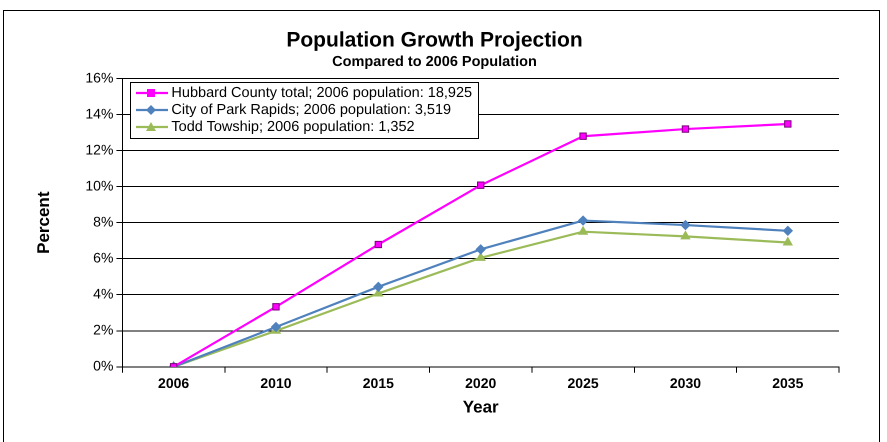 Image resolution: width=887 pixels, height=442 pixels. I want to click on legend-label: Todd Towship; 2006 population: 1,352, so click(293, 127).